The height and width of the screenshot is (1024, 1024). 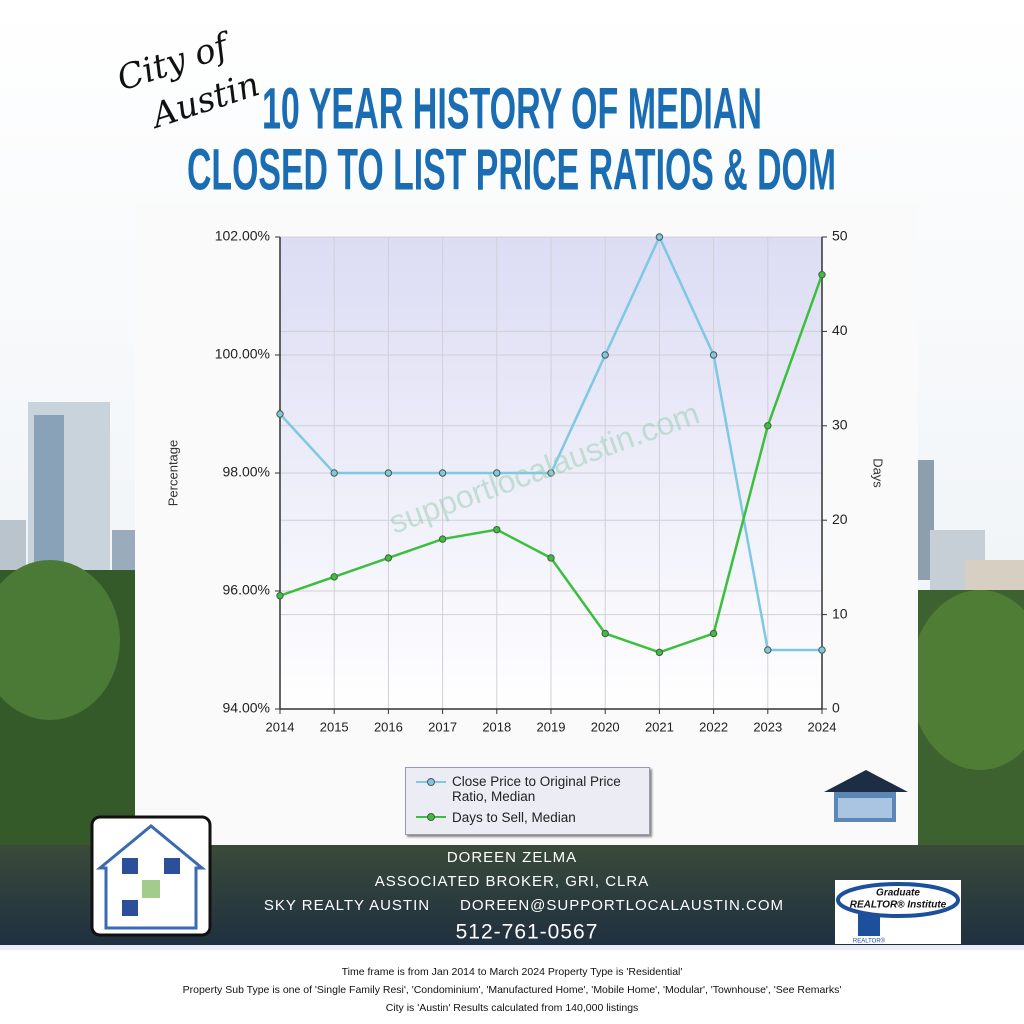 I want to click on y-axis-label: Percentage, so click(x=172, y=473).